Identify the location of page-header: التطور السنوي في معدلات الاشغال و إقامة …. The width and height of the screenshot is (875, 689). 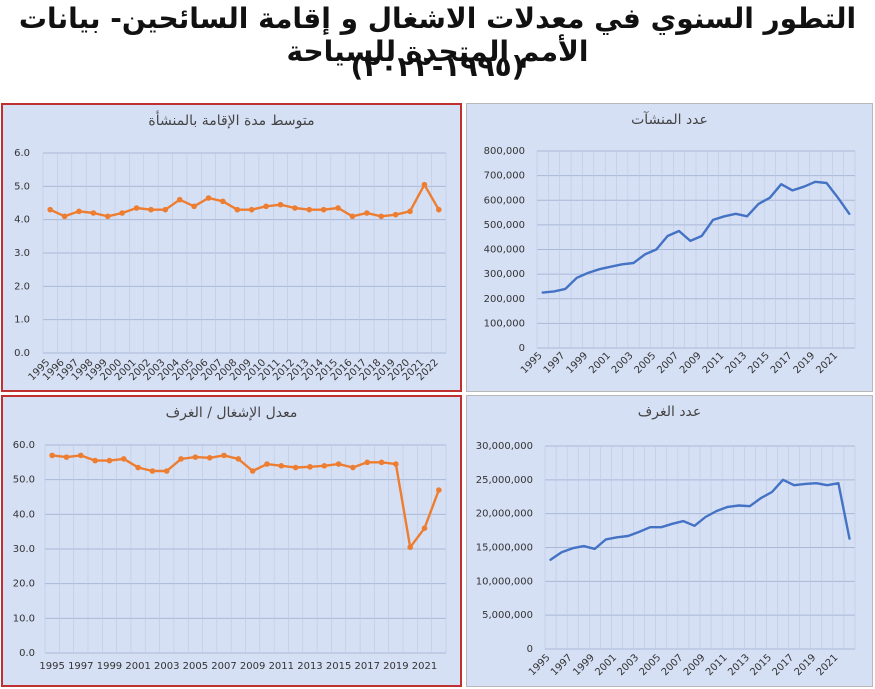
(437, 50).